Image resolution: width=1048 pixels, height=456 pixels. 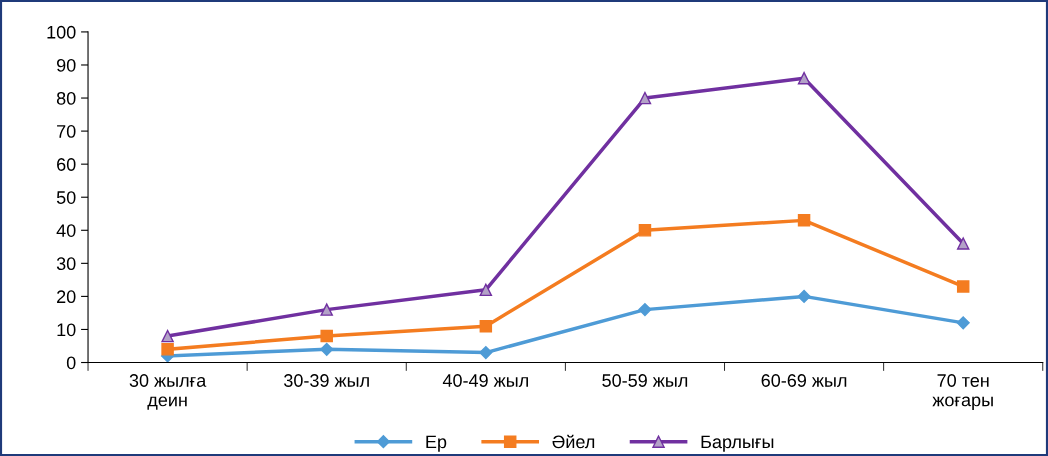 What do you see at coordinates (61, 32) in the screenshot?
I see `y-tick-label: 100` at bounding box center [61, 32].